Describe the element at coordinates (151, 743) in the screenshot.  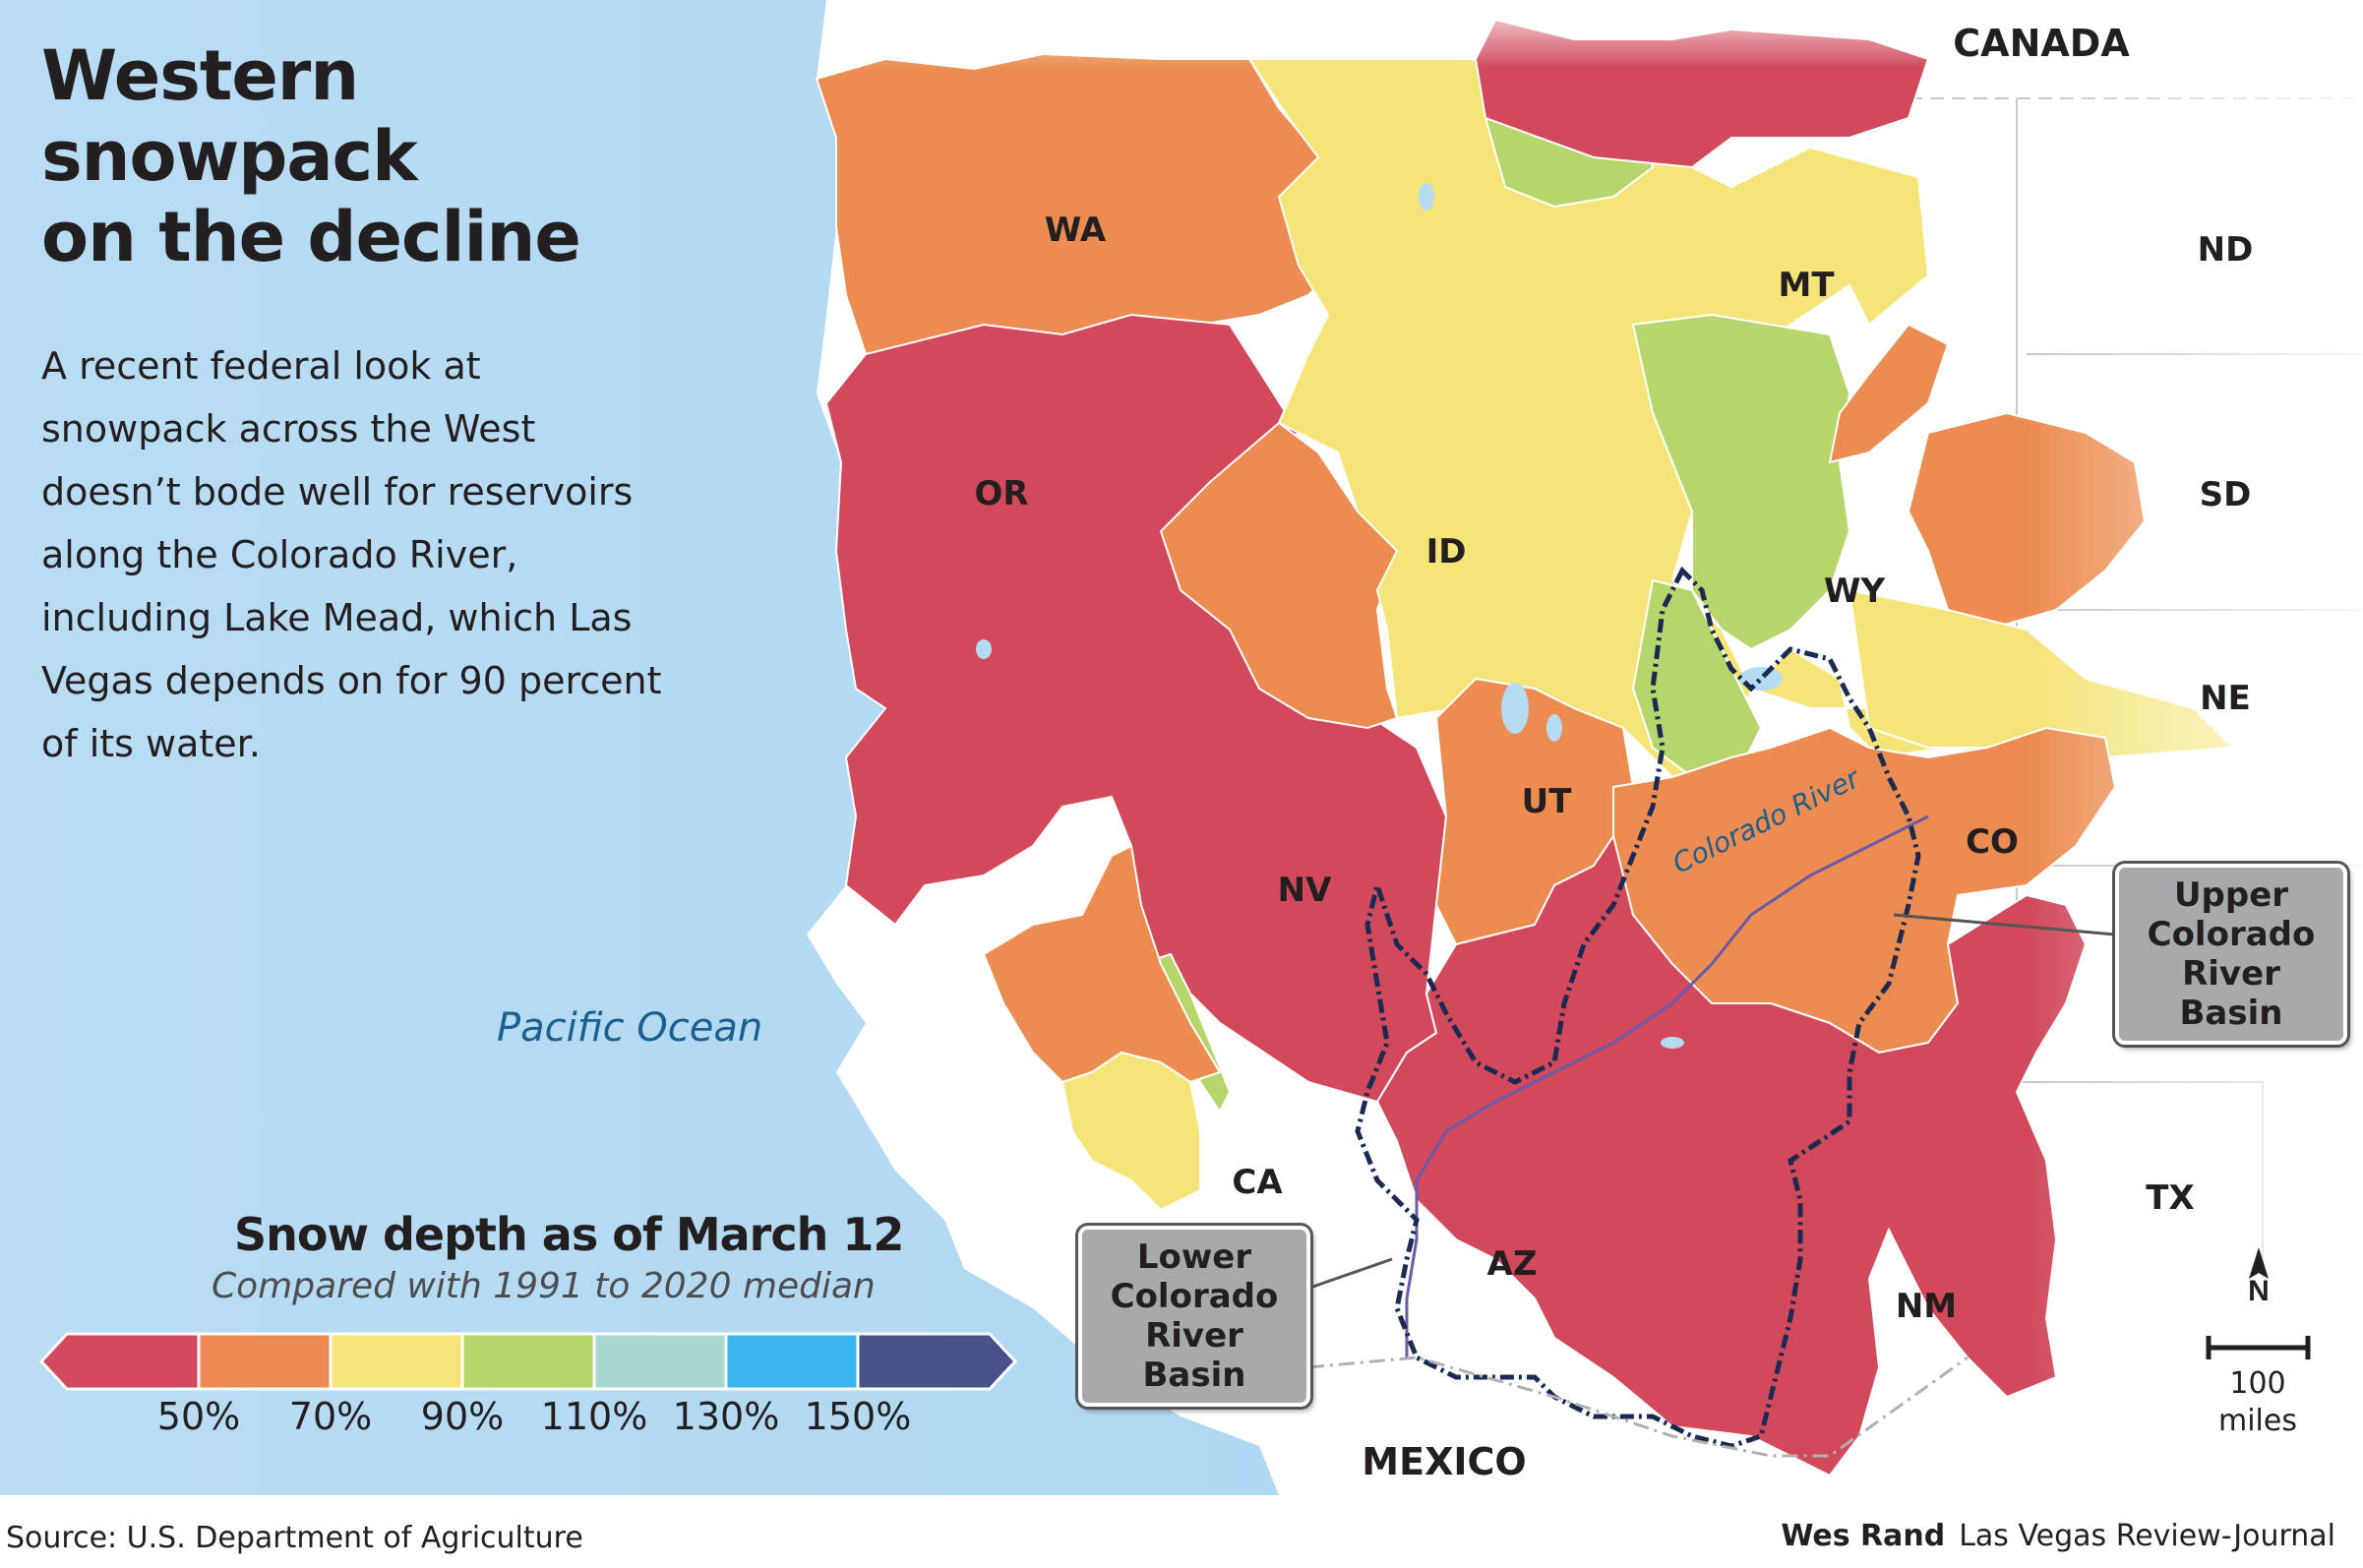
I see `description-line: of its water.` at that location.